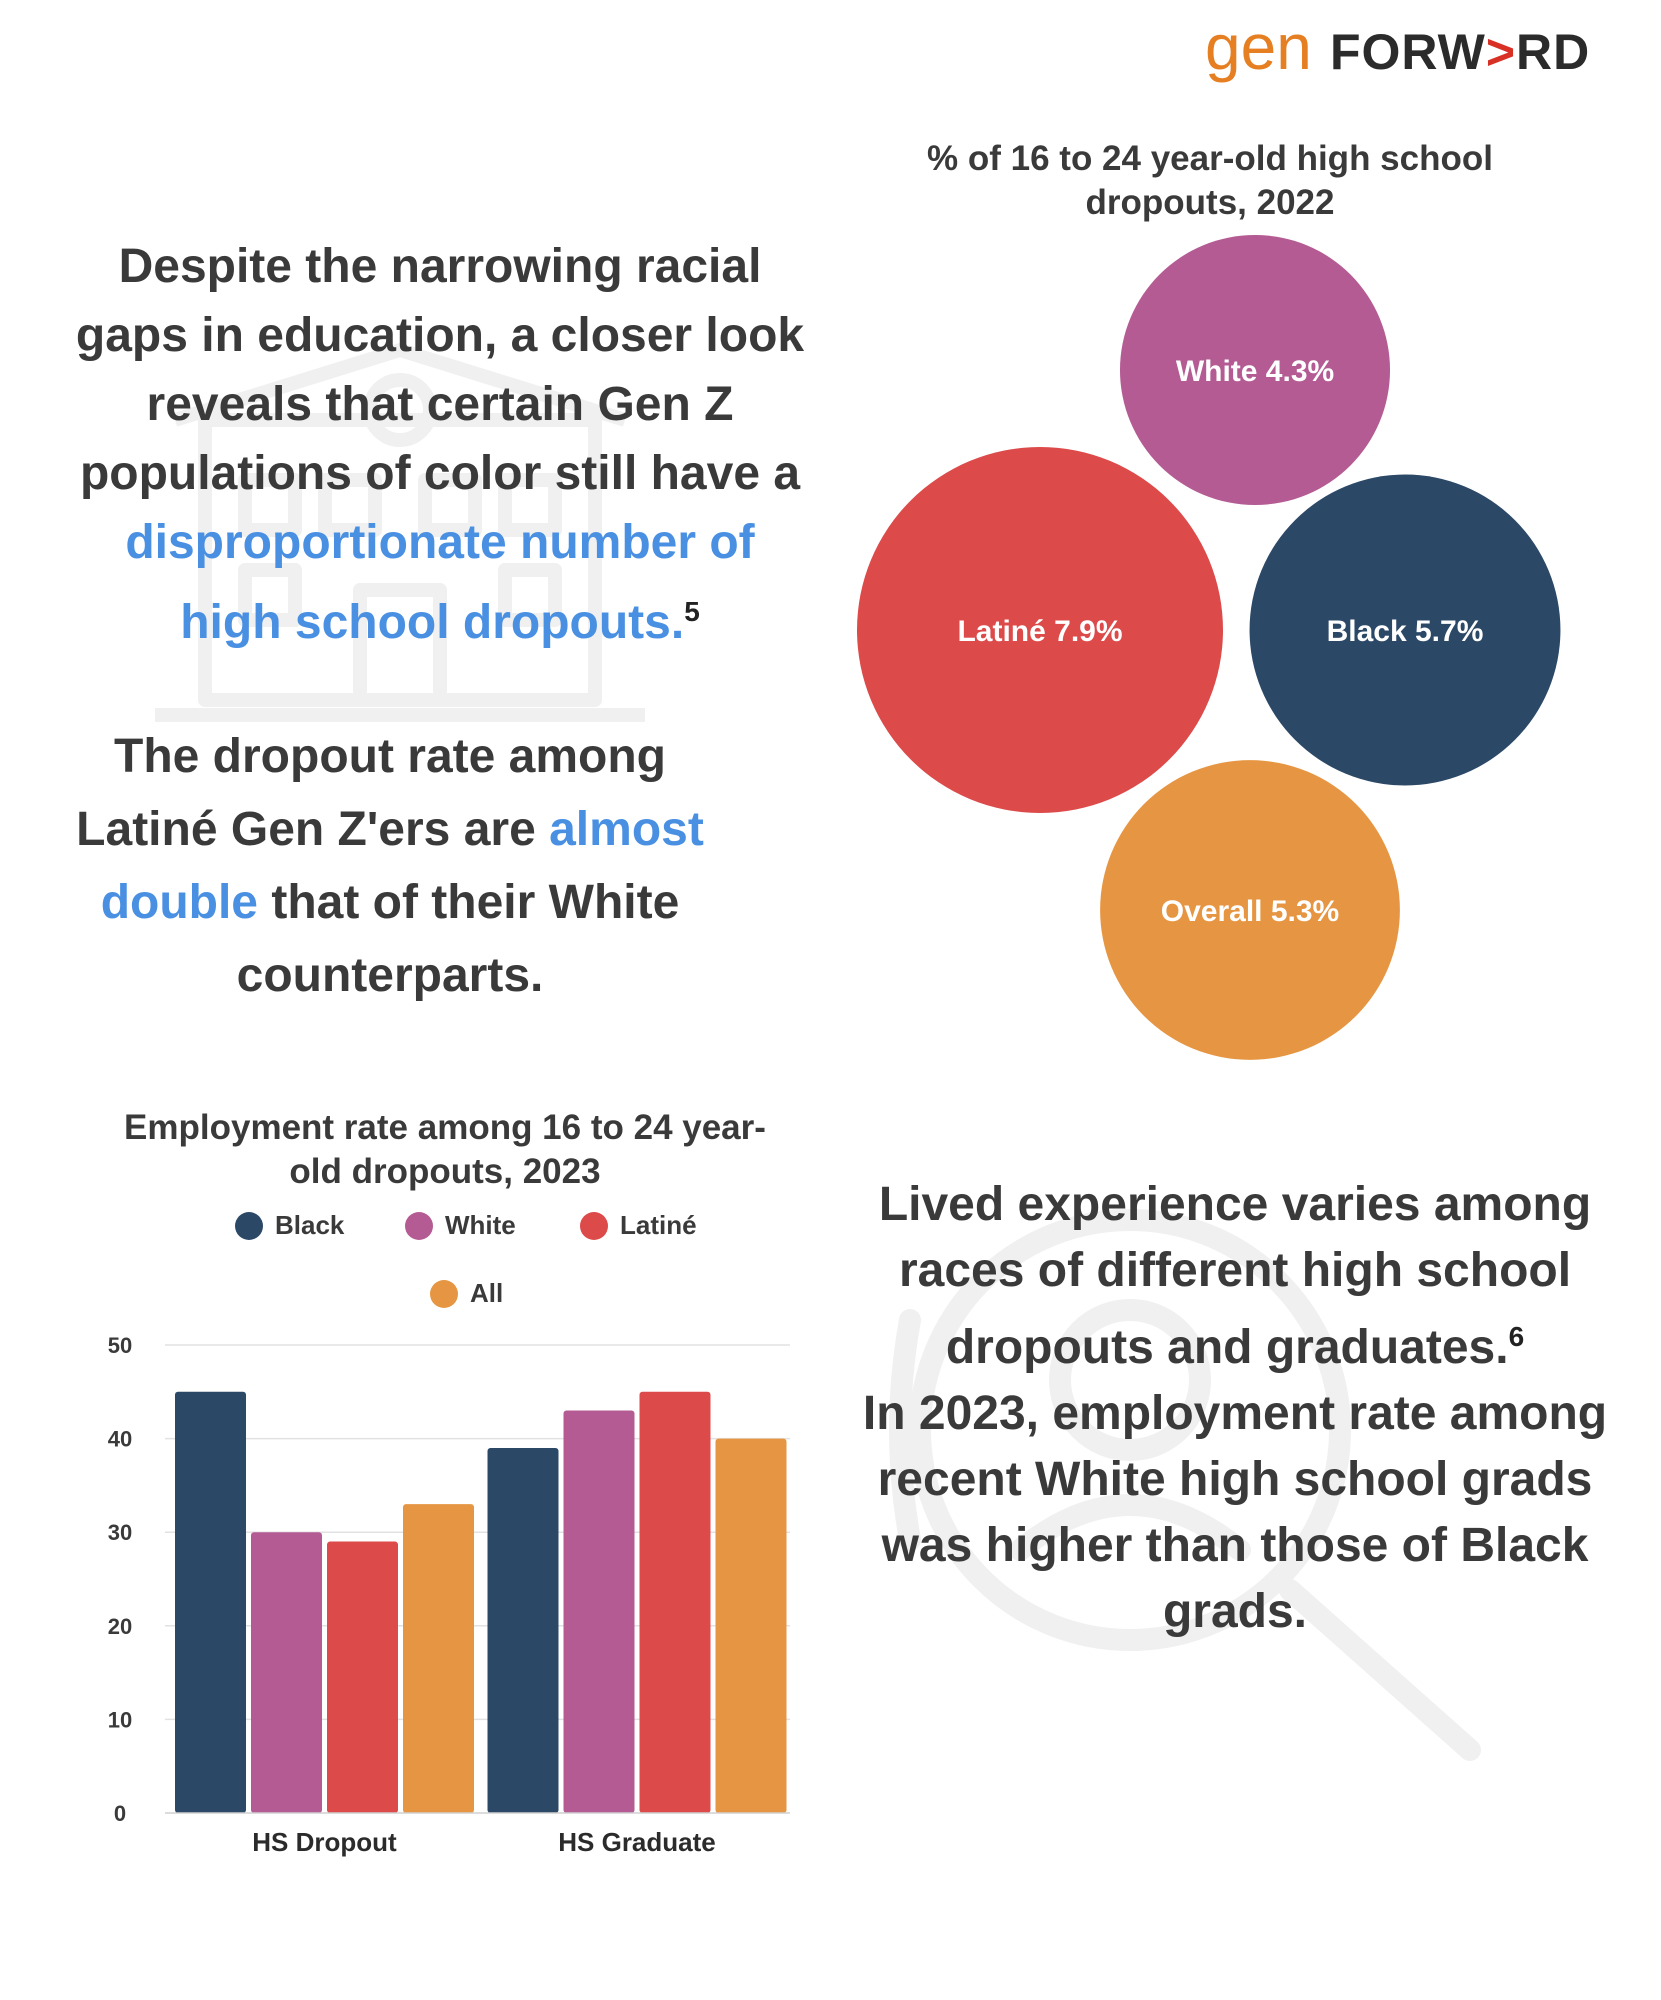 The image size is (1661, 2000). I want to click on bubble-white: White 4.3%, so click(1255, 370).